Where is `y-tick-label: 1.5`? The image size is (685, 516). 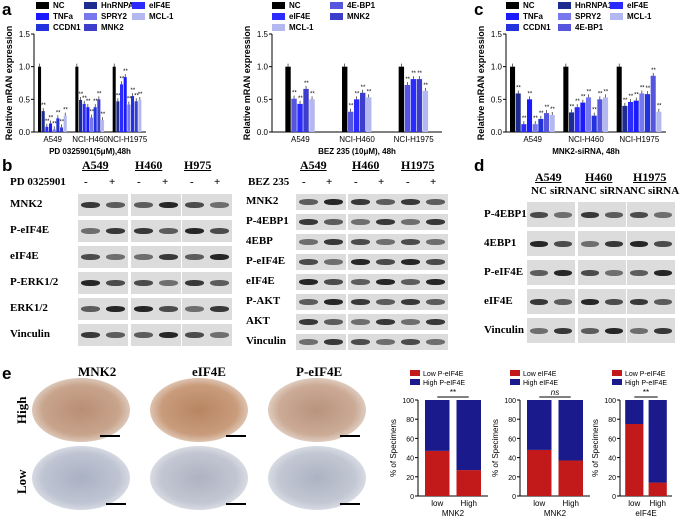 y-tick-label: 1.5 is located at coordinates (263, 34).